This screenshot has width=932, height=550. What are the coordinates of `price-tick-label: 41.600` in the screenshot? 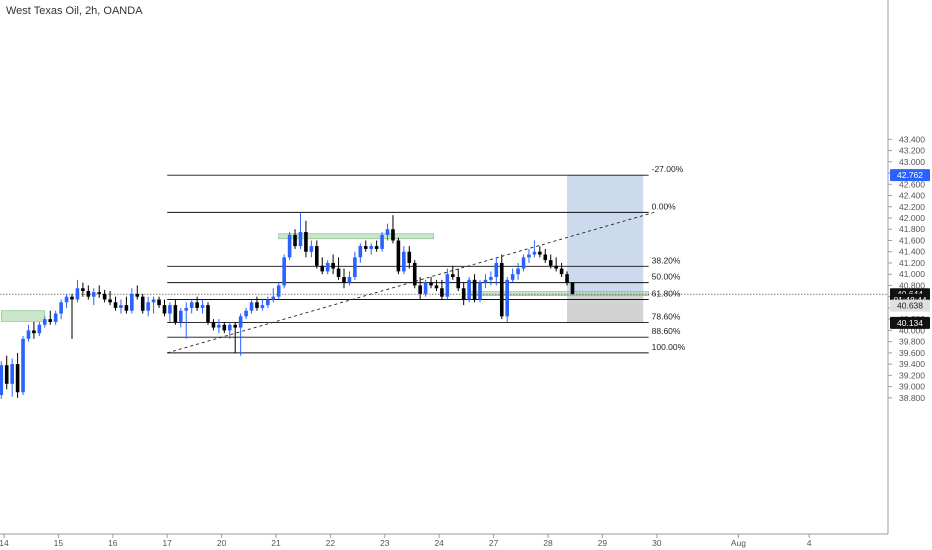 It's located at (912, 240).